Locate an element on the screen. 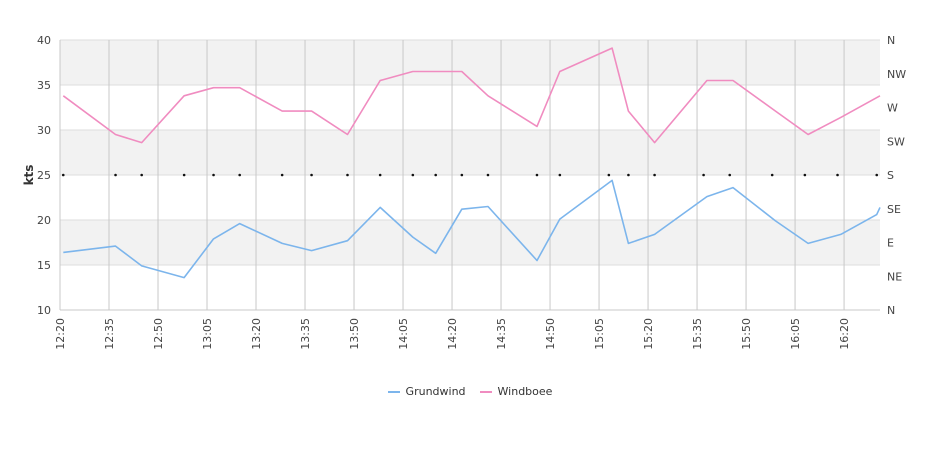  y-tick-label: 30 is located at coordinates (44, 130).